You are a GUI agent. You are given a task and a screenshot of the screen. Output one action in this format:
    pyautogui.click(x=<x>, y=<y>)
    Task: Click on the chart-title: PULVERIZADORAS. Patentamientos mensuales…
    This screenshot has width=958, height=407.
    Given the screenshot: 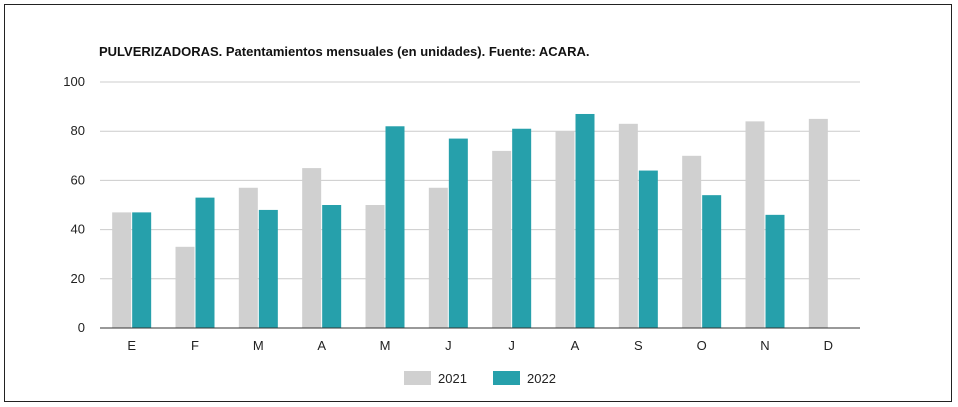 What is the action you would take?
    pyautogui.click(x=344, y=51)
    